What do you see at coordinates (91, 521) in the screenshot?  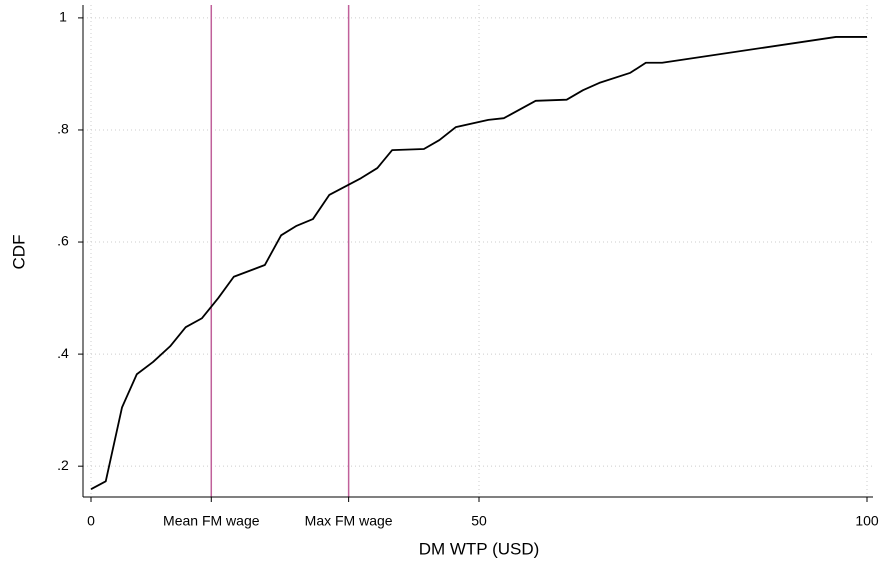 I see `x-tick-label: 0` at bounding box center [91, 521].